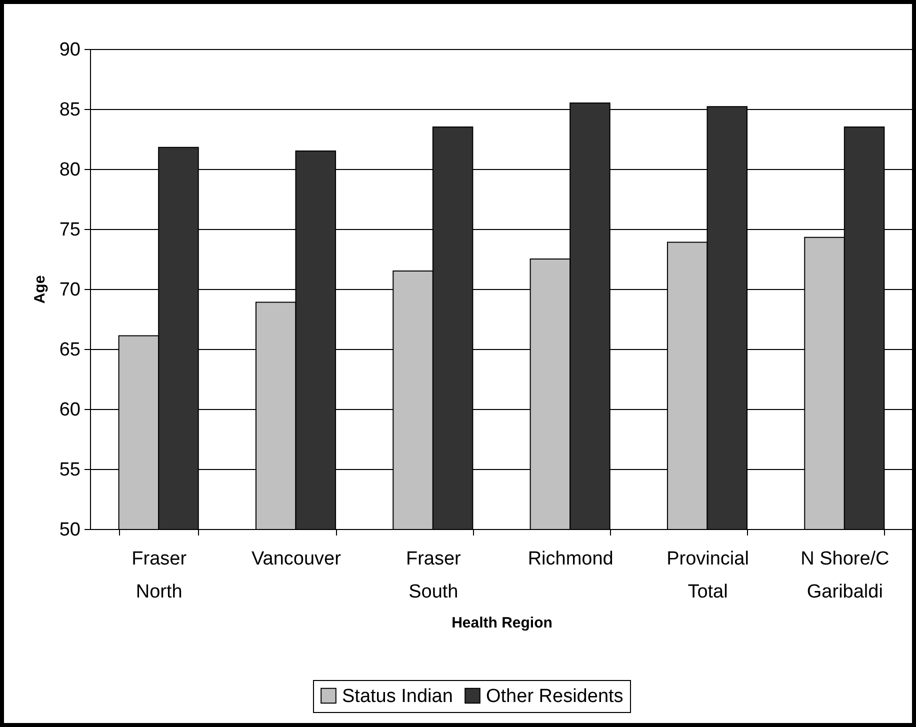 This screenshot has height=727, width=916. What do you see at coordinates (434, 575) in the screenshot?
I see `x-tick-label: Fraser South` at bounding box center [434, 575].